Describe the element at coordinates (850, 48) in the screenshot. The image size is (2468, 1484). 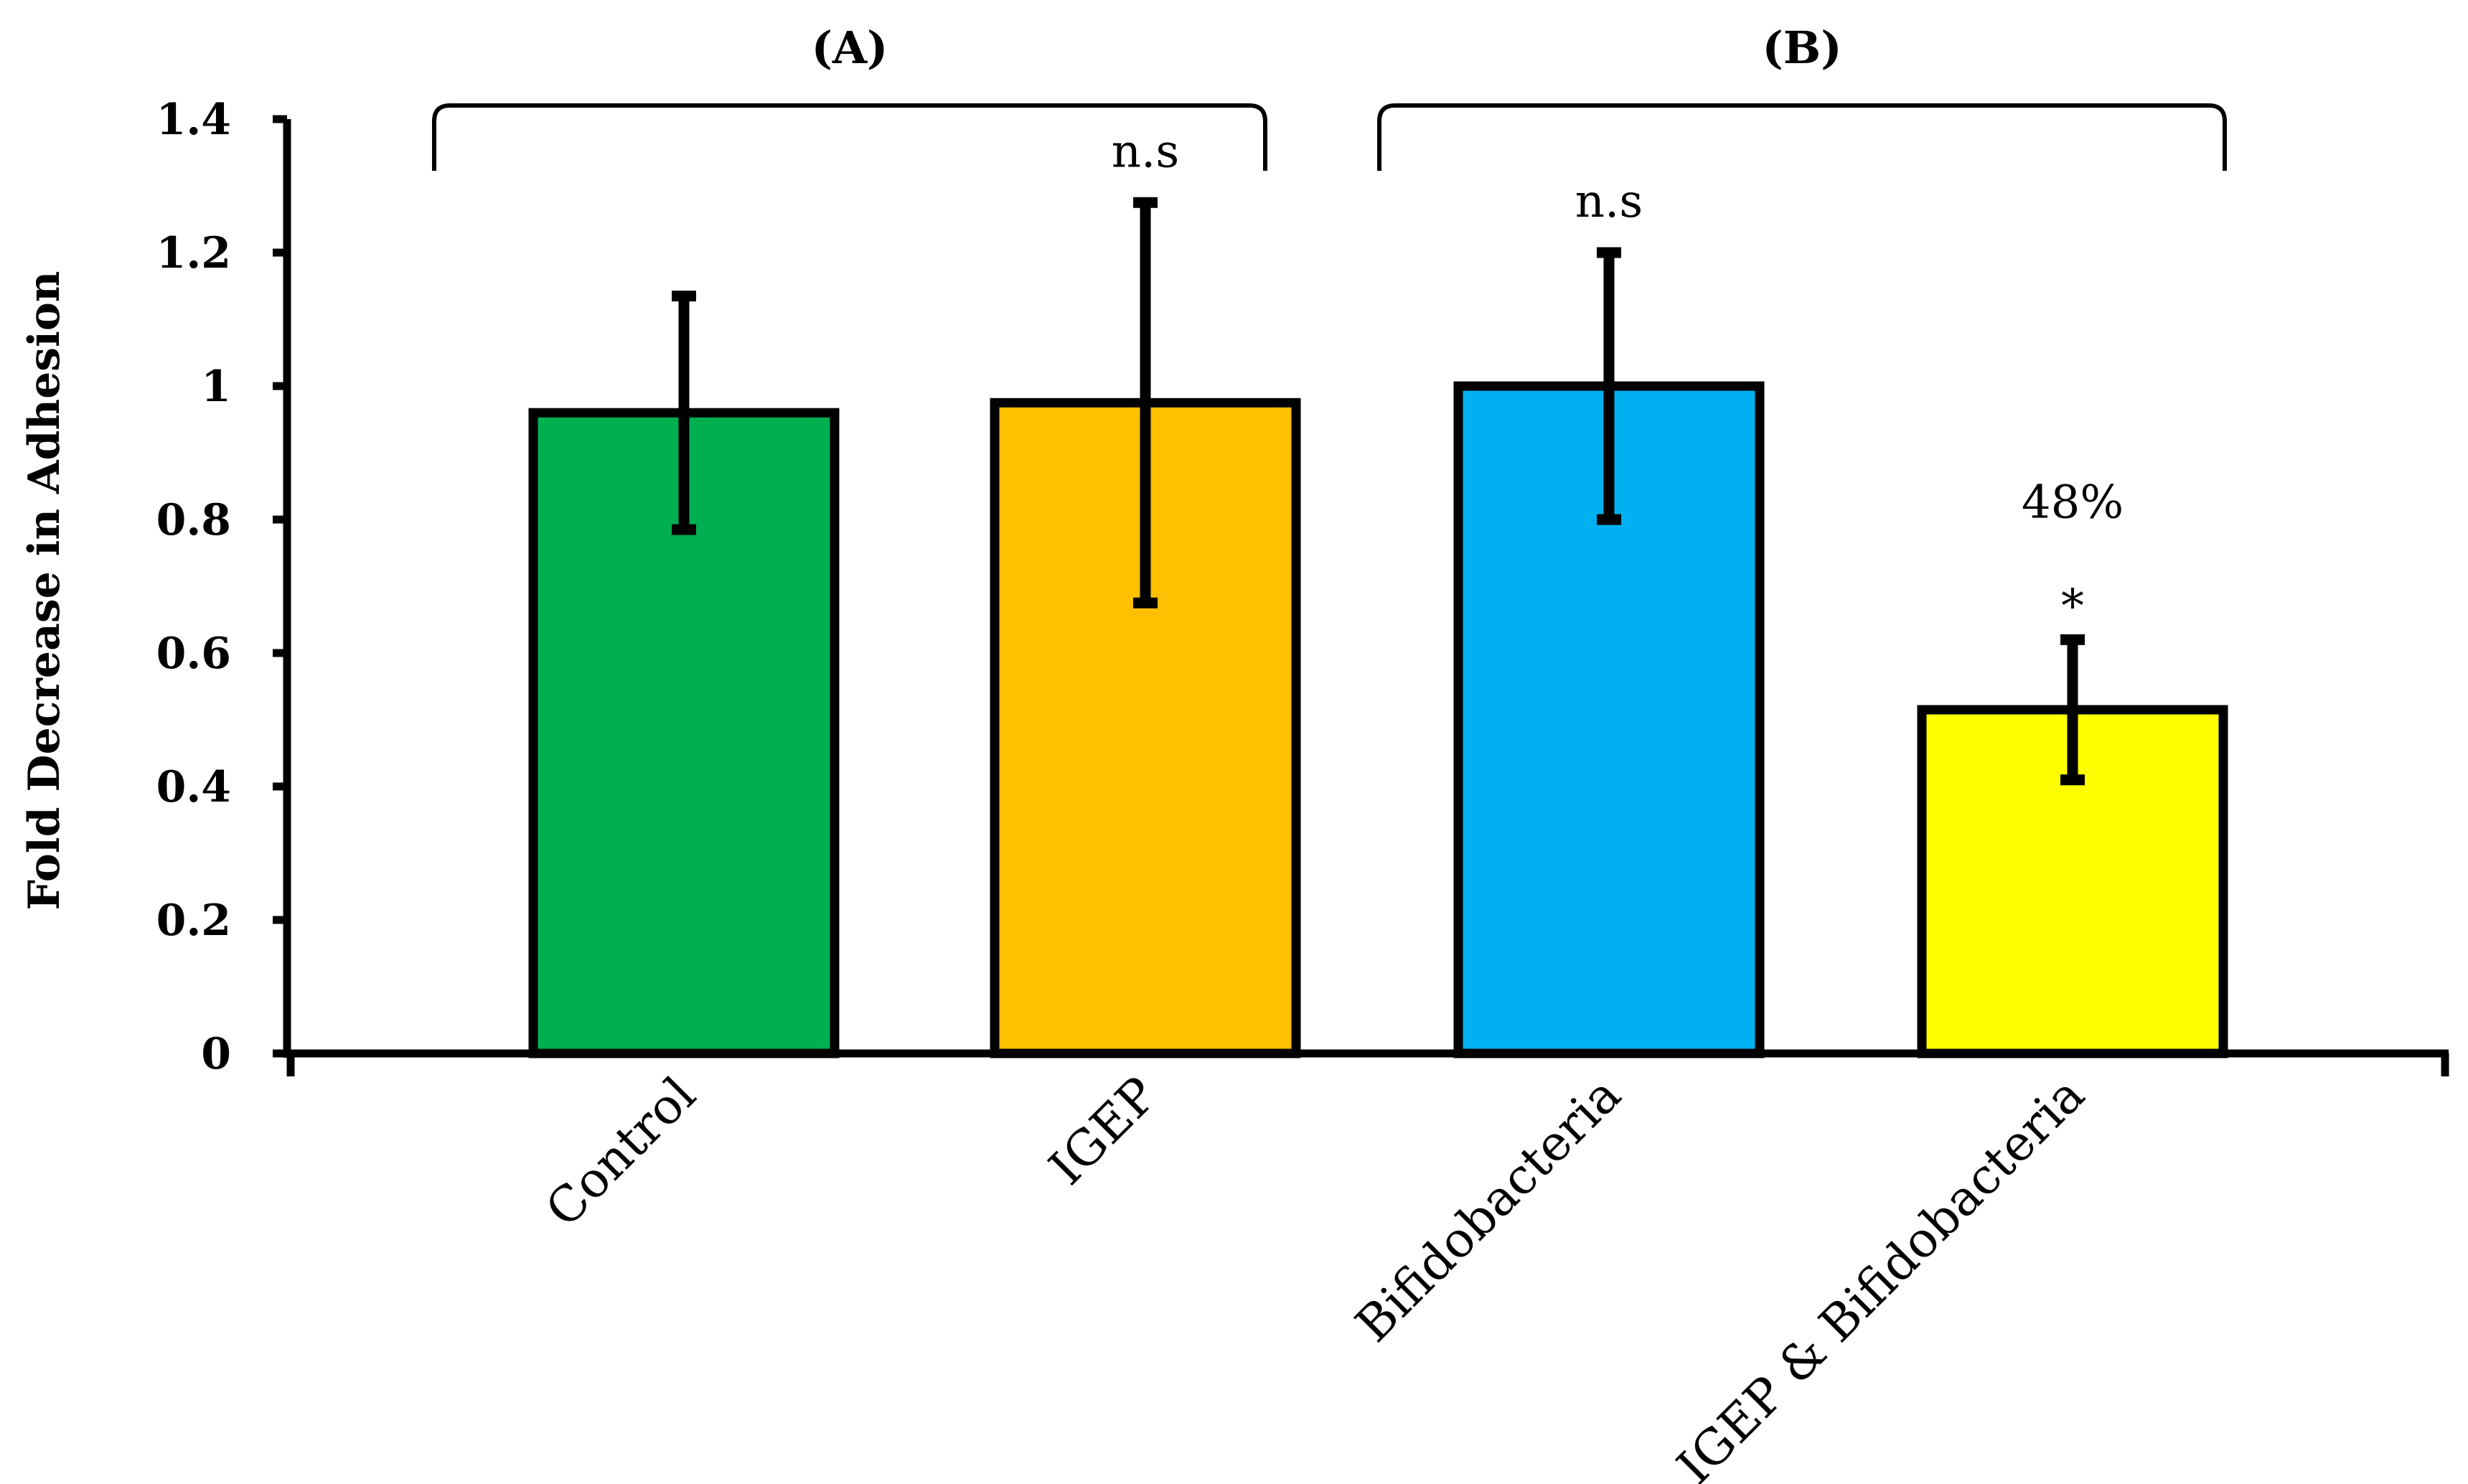
I see `group-label: (A)` at that location.